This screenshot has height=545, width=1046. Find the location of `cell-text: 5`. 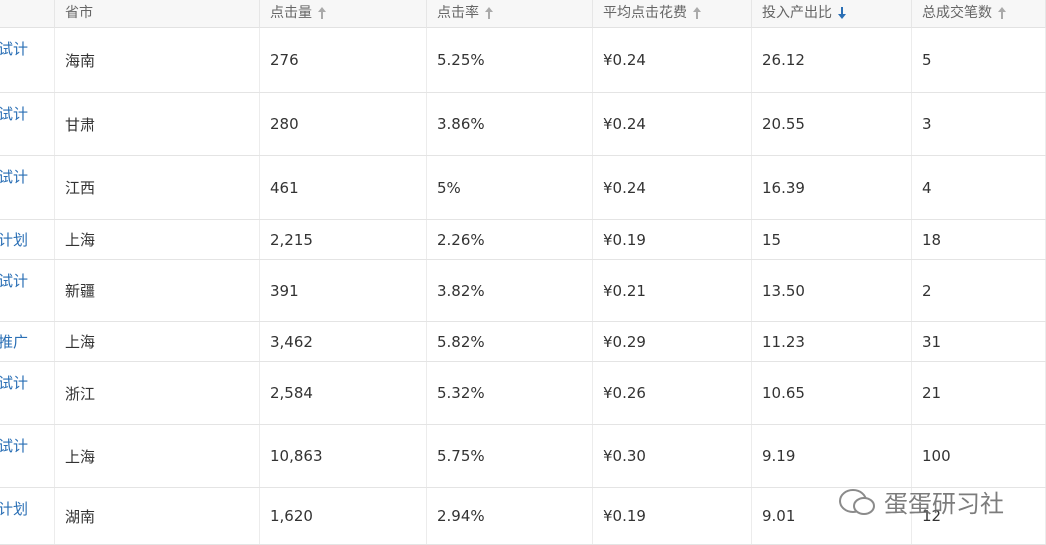

cell-text: 5 is located at coordinates (927, 60).